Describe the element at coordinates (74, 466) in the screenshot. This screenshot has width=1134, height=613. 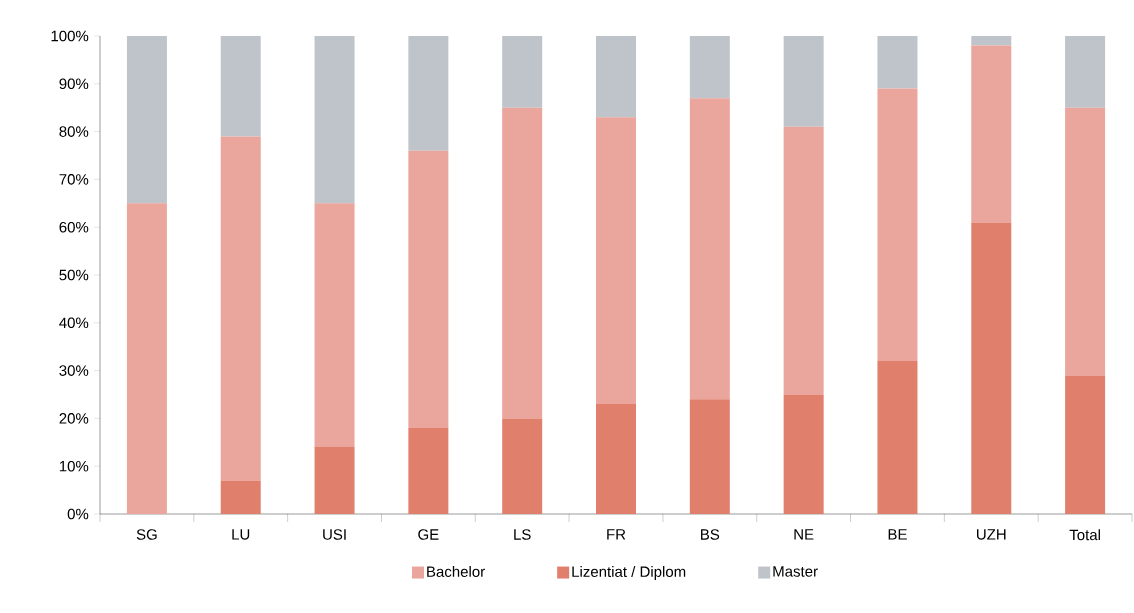
I see `y-tick-label: 10%` at that location.